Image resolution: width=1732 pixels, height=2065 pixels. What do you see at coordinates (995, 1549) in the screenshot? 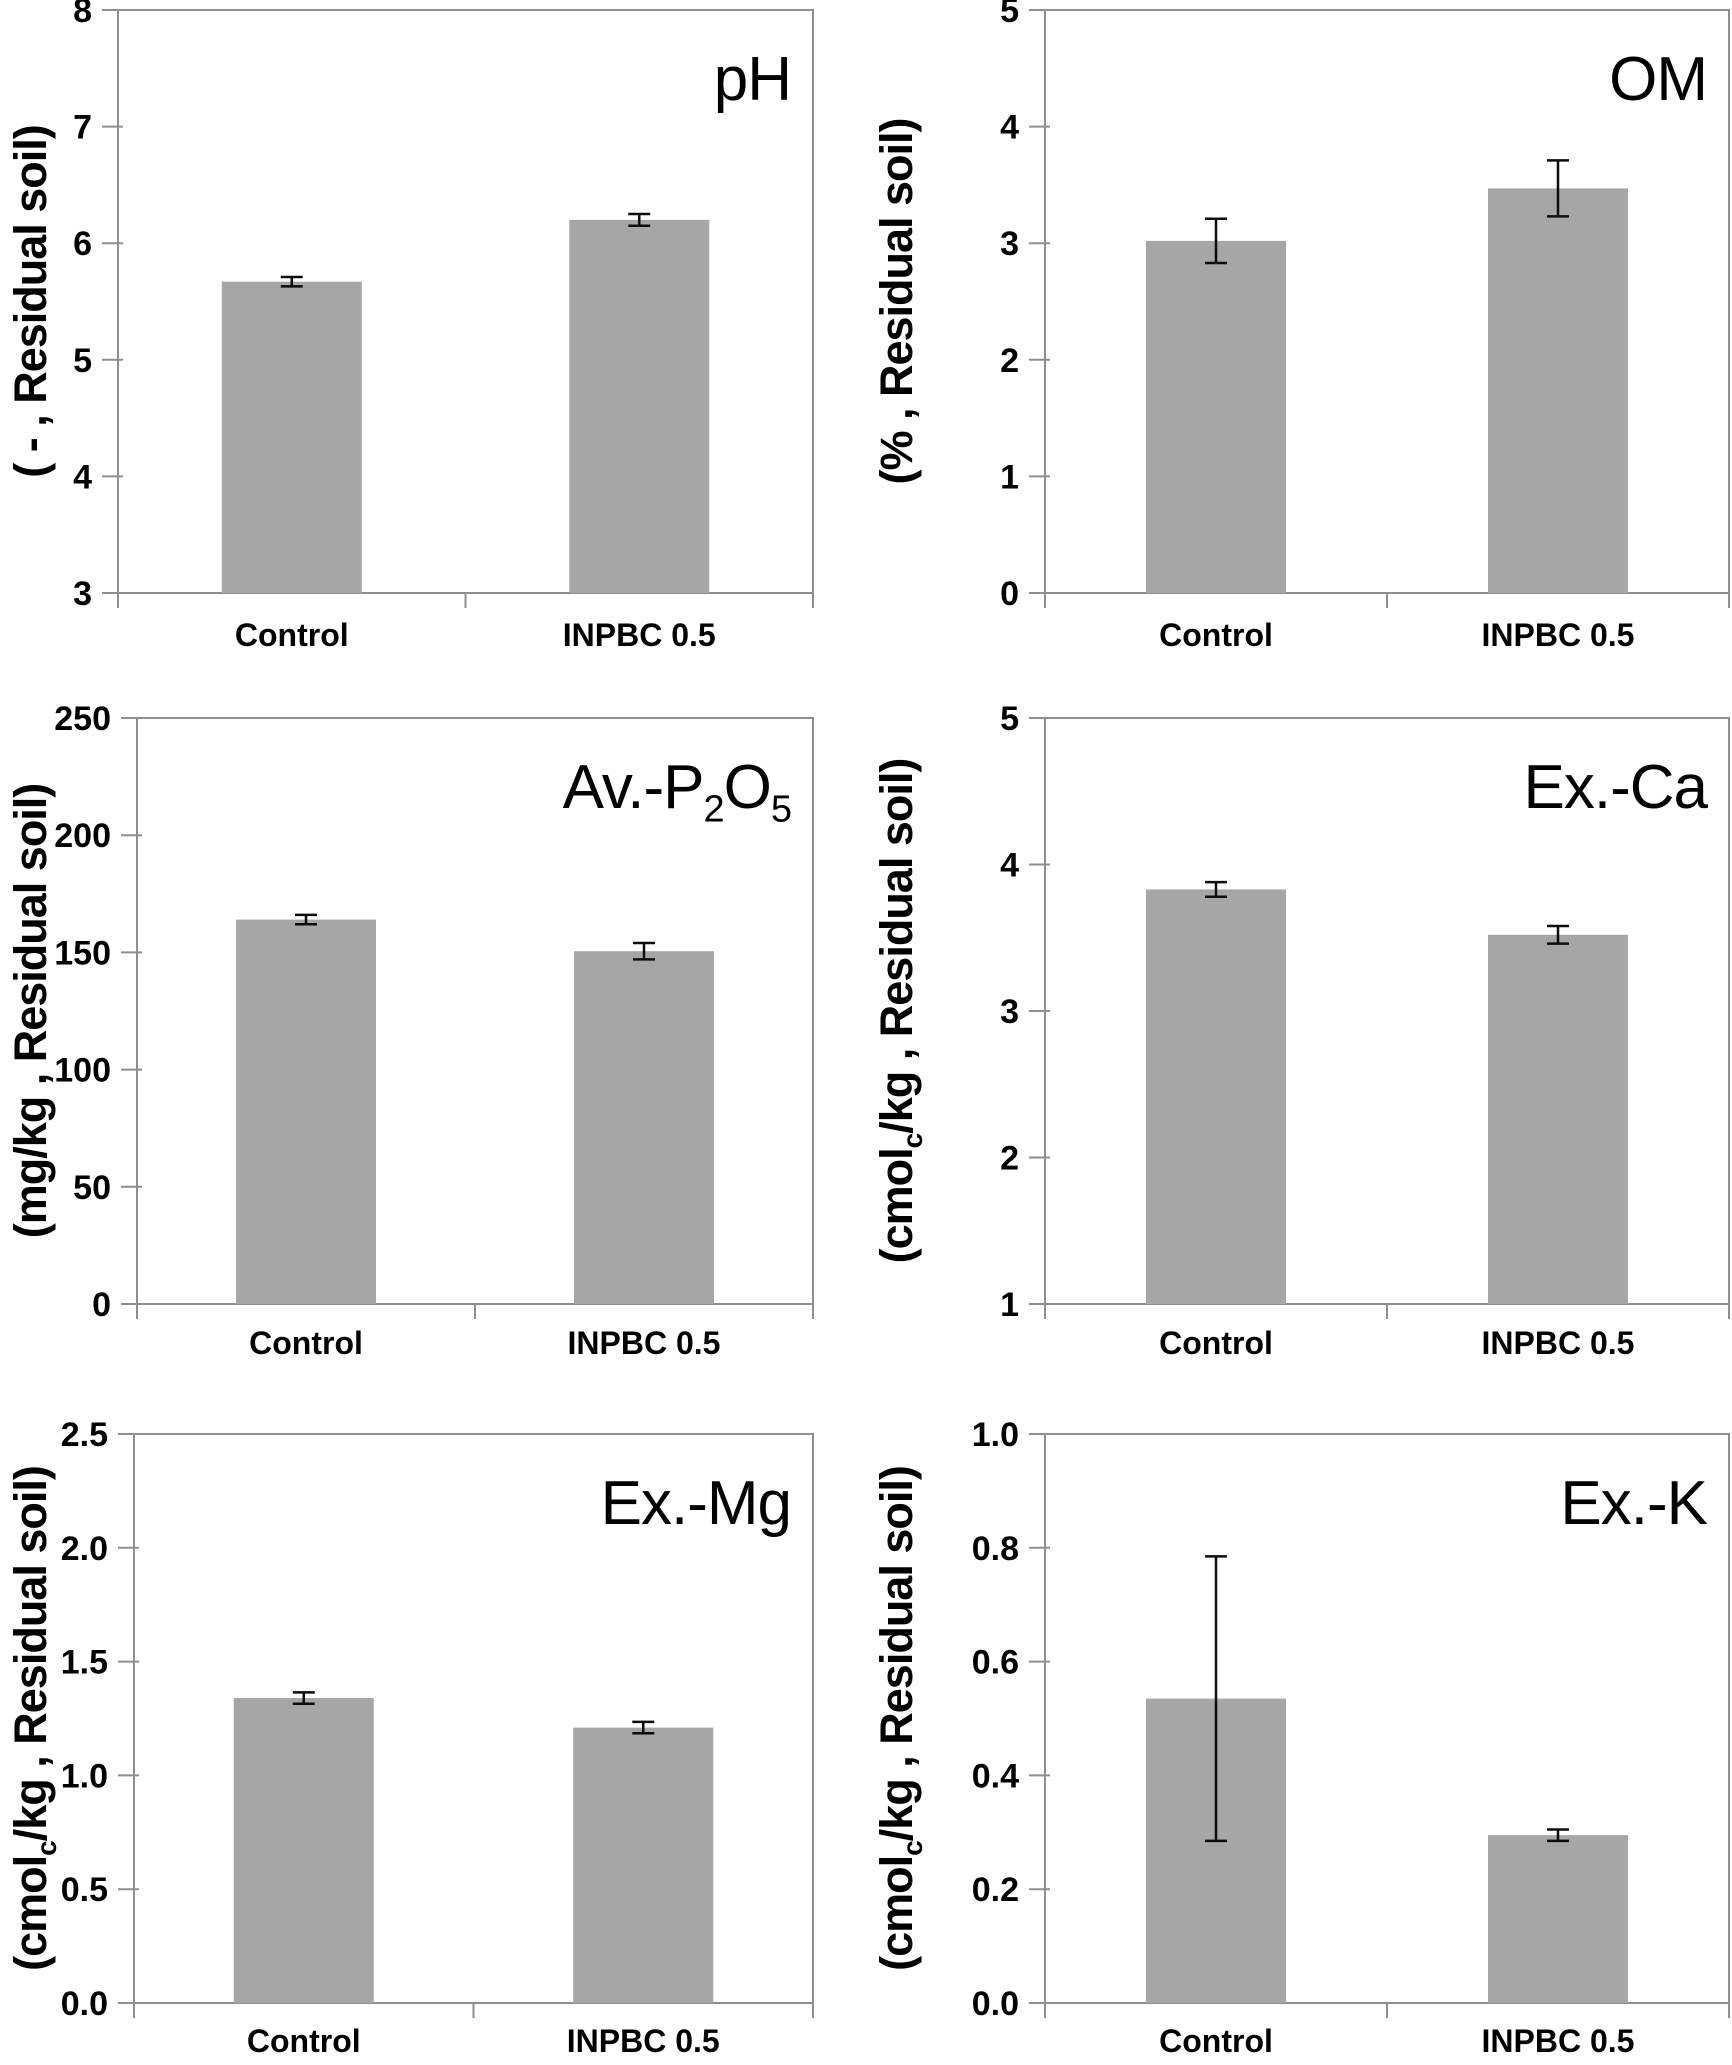
I see `y-tick-label: 0.8` at bounding box center [995, 1549].